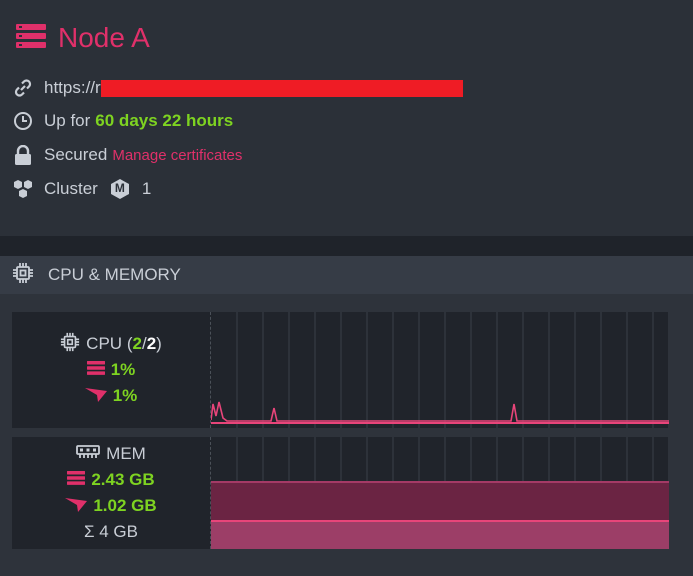 The image size is (693, 576). What do you see at coordinates (346, 246) in the screenshot?
I see `section-divider` at bounding box center [346, 246].